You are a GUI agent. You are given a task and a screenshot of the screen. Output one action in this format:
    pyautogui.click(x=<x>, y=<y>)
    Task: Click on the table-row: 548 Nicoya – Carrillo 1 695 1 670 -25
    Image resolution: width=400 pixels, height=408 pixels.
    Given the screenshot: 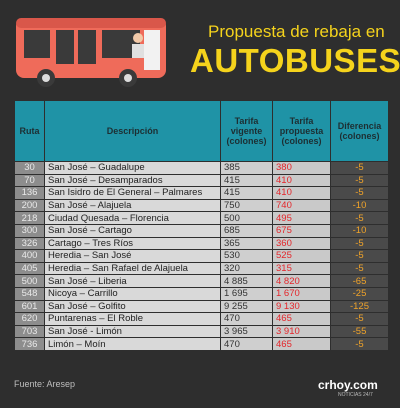 What is the action you would take?
    pyautogui.click(x=201, y=293)
    